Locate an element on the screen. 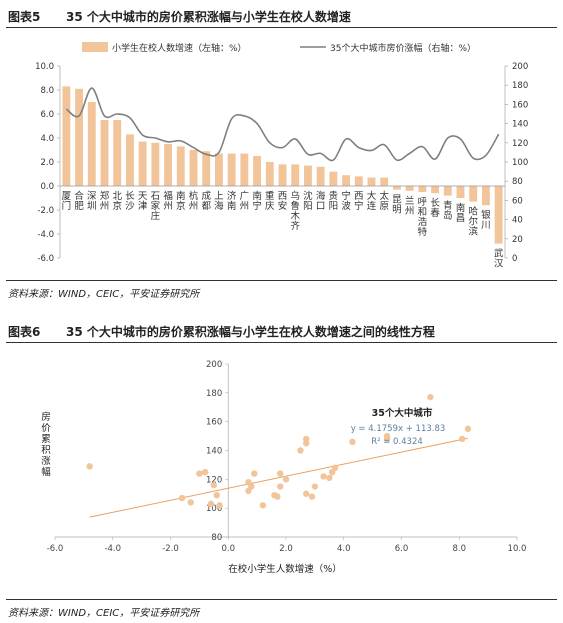 The width and height of the screenshot is (563, 623). x-category-label: 长春 is located at coordinates (435, 208).